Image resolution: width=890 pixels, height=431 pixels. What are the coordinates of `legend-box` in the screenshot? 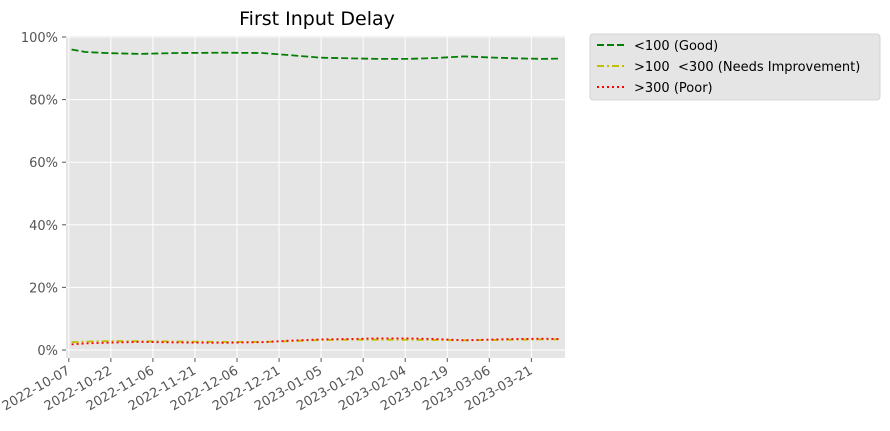 It's located at (735, 67).